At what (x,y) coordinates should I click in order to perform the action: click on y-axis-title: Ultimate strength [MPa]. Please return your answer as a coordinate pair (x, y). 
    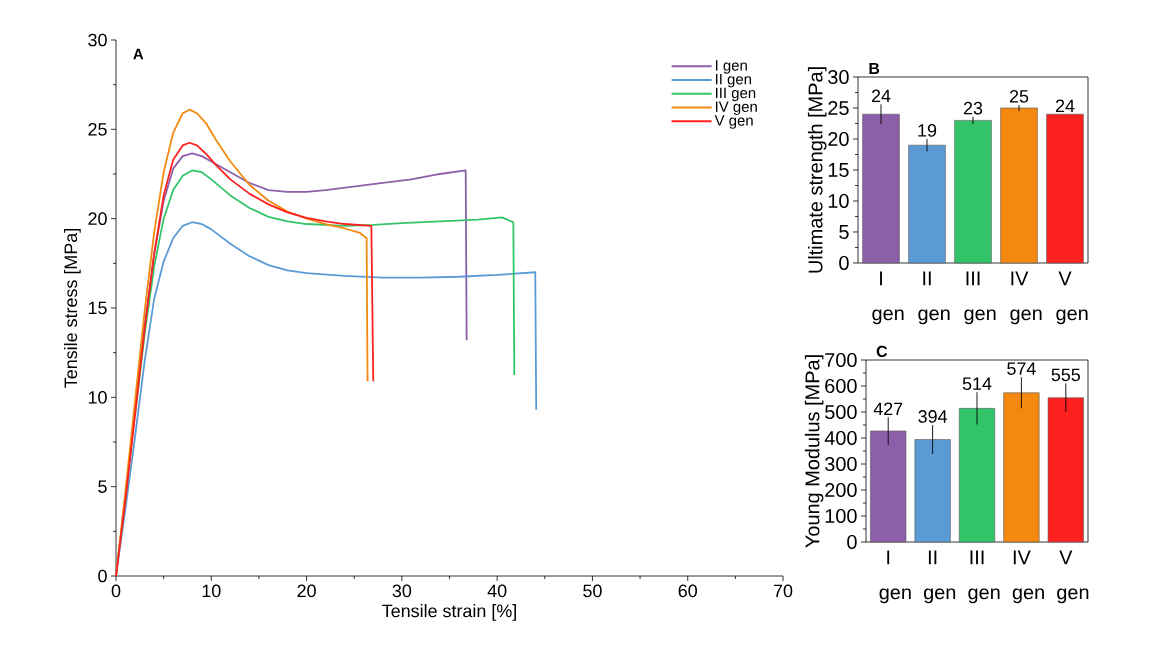
    Looking at the image, I should click on (817, 170).